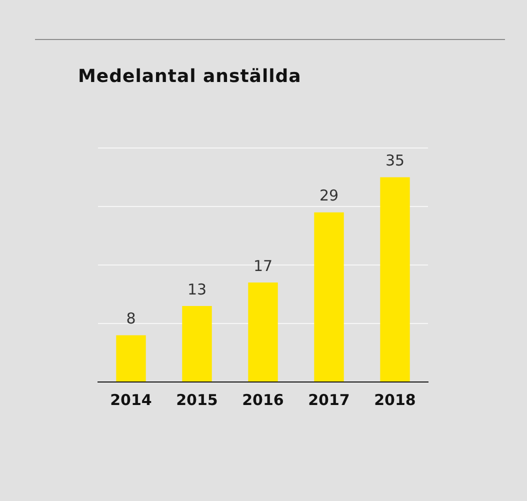 This screenshot has width=527, height=501. What do you see at coordinates (263, 399) in the screenshot?
I see `x-tick-label: 2016` at bounding box center [263, 399].